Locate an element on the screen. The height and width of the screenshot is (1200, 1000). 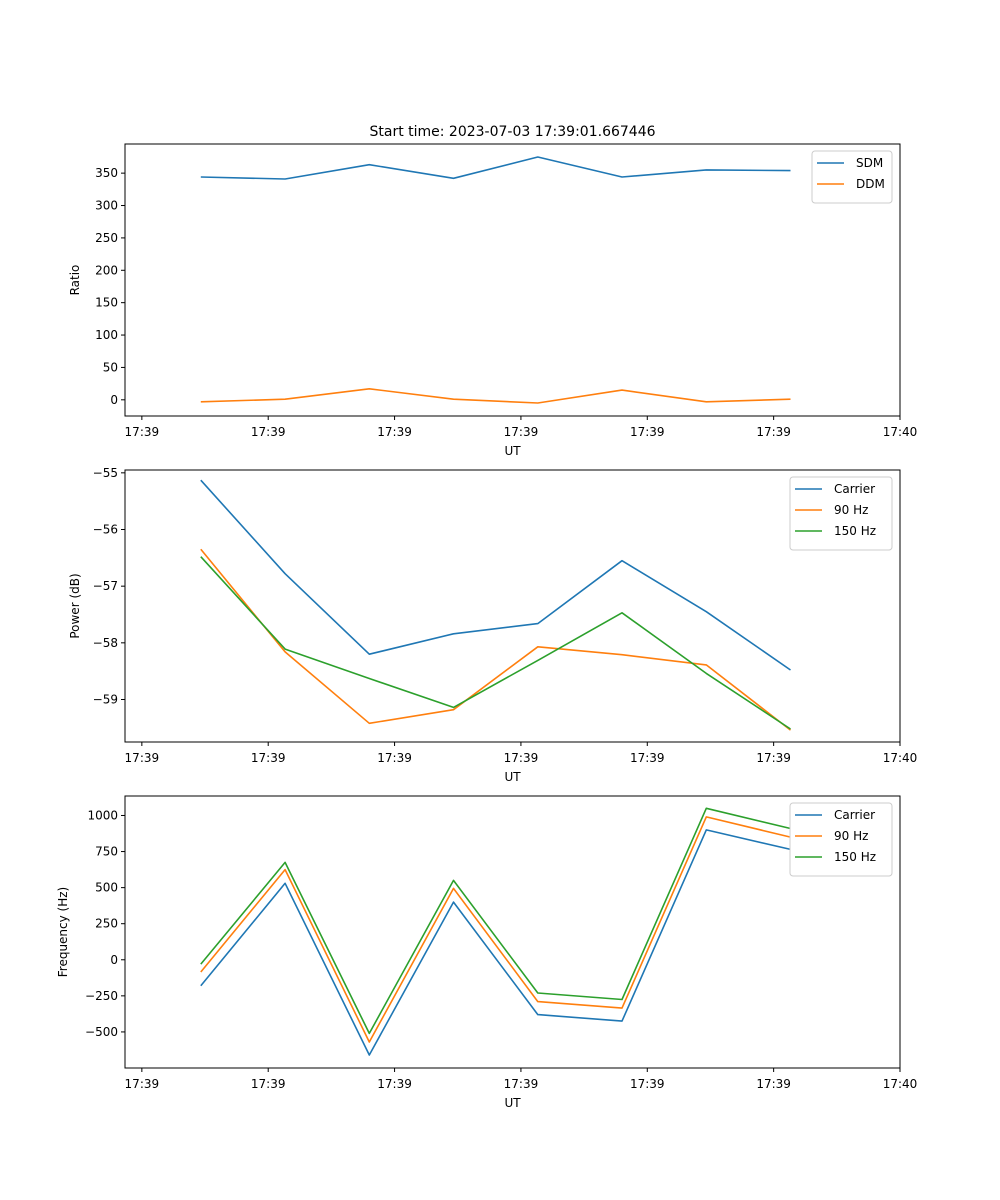
chart-title: Start time: 2023-07-03 17:39:01.667446 is located at coordinates (512, 132).